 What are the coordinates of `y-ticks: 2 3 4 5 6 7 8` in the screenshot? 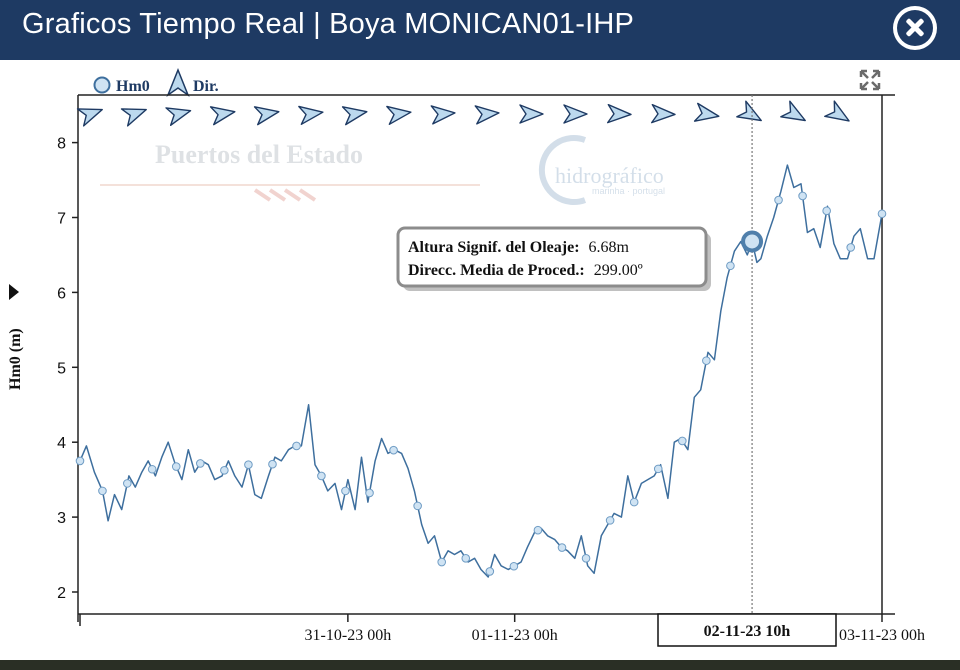 It's located at (67, 369).